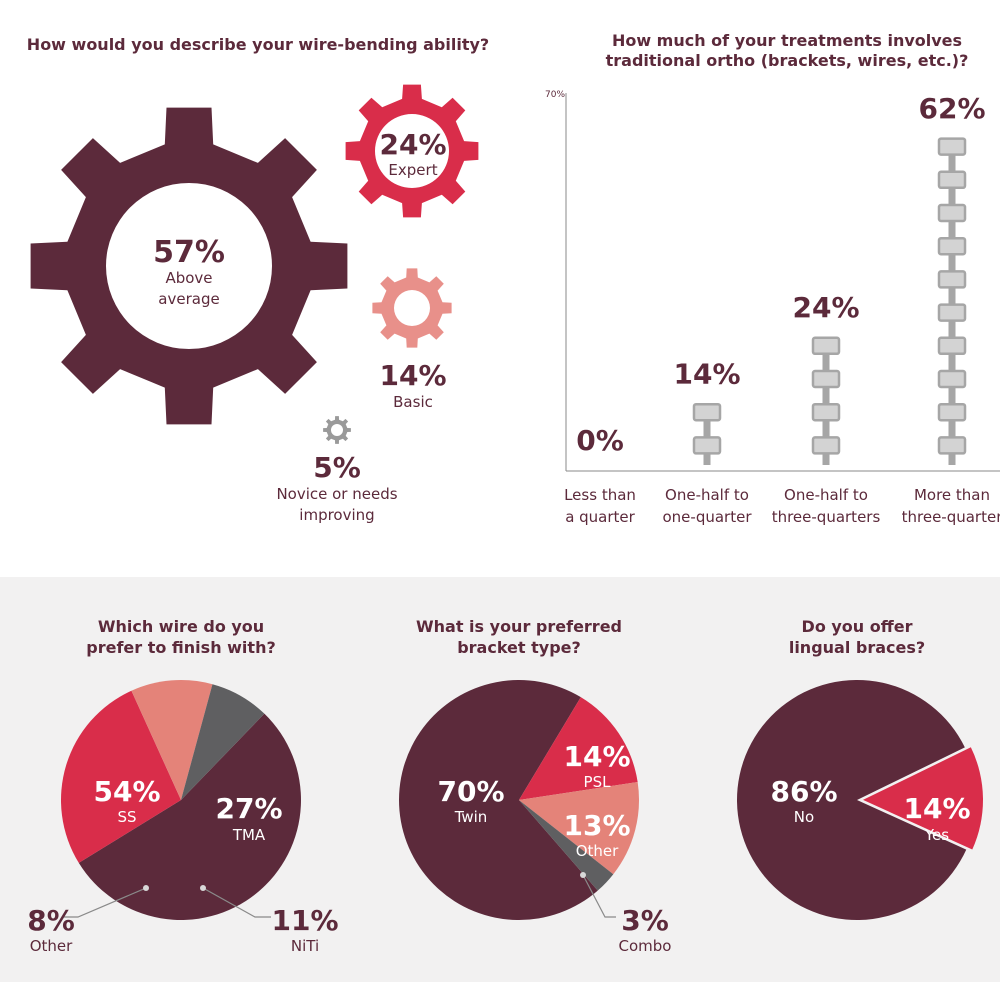 Image resolution: width=1000 pixels, height=982 pixels. Describe the element at coordinates (951, 108) in the screenshot. I see `bar-value-label-3: 62%` at that location.